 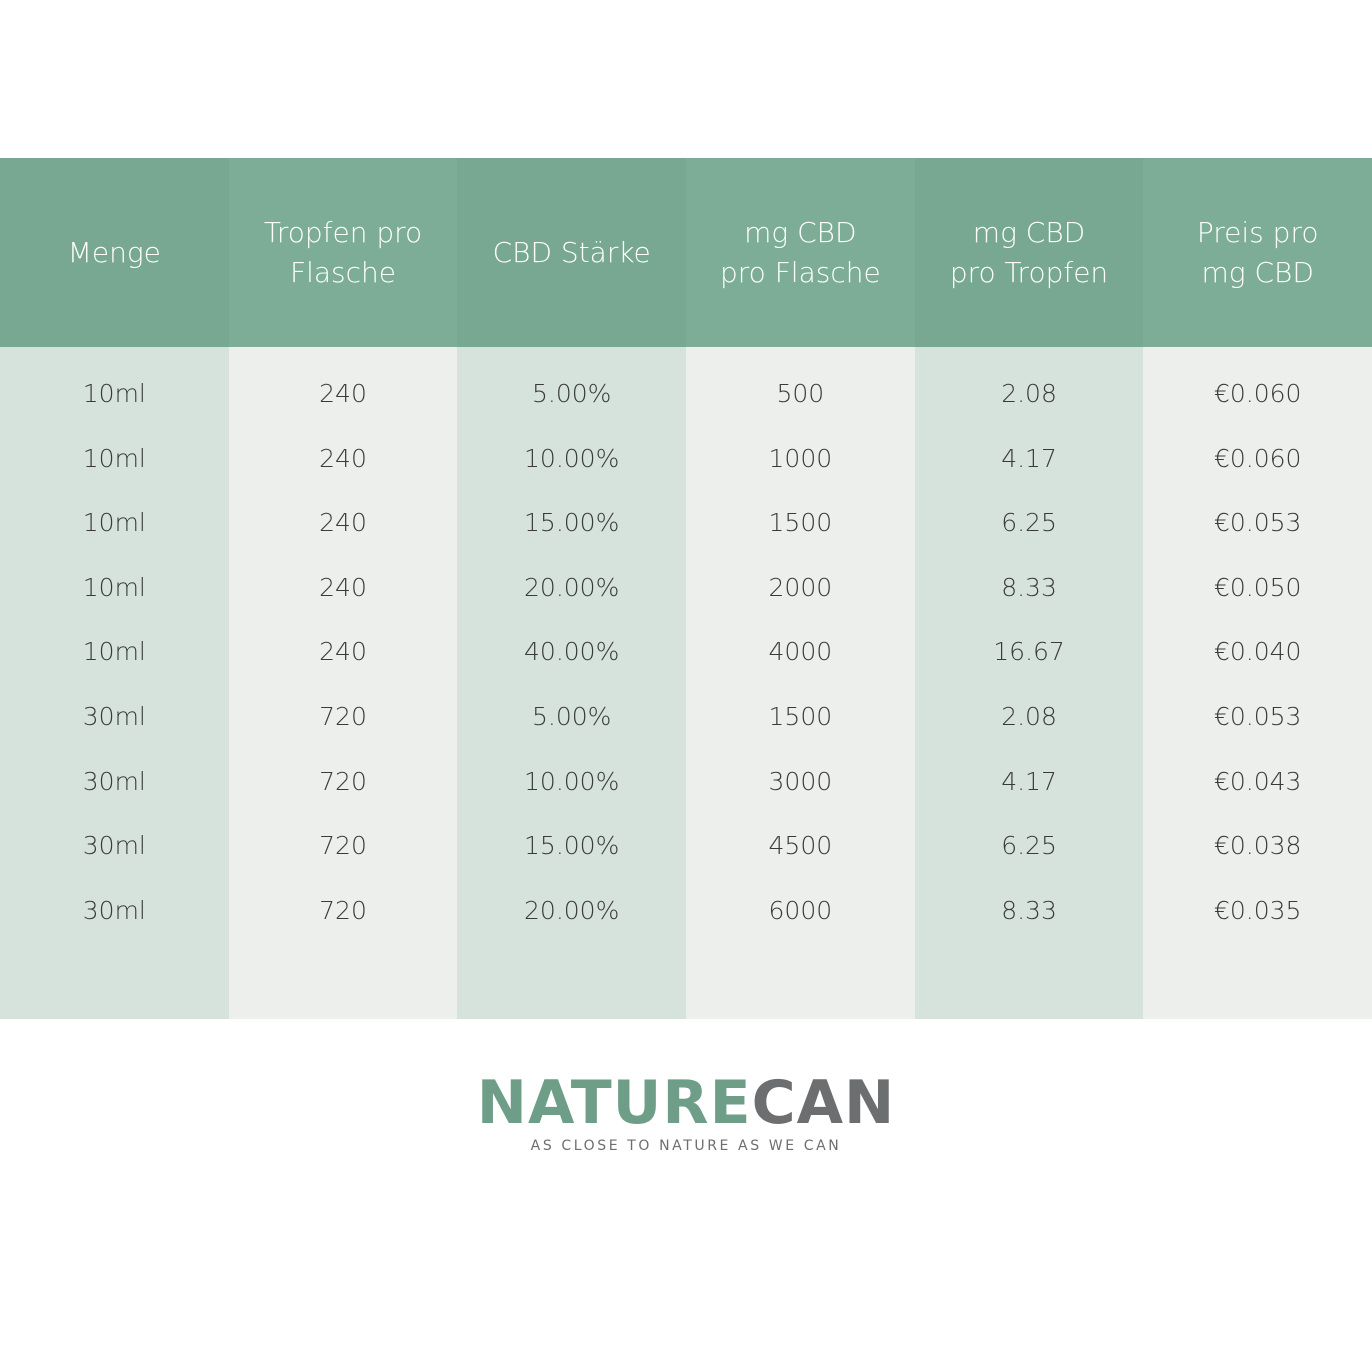 I want to click on header-line: Tropfen pro, so click(x=343, y=232).